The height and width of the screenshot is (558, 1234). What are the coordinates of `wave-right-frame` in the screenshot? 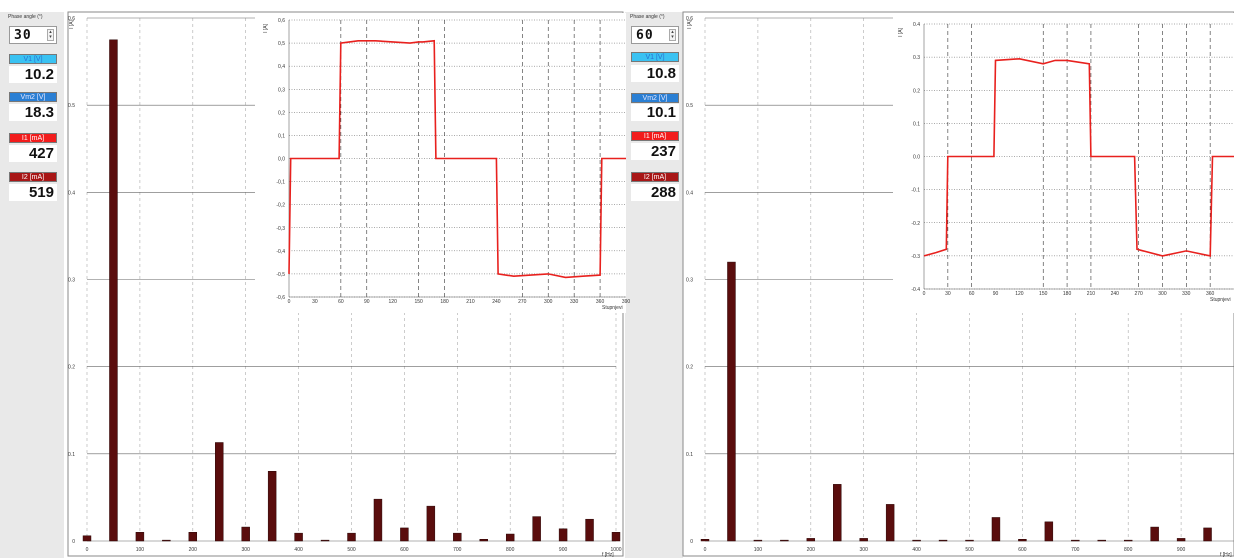 It's located at (1063, 163).